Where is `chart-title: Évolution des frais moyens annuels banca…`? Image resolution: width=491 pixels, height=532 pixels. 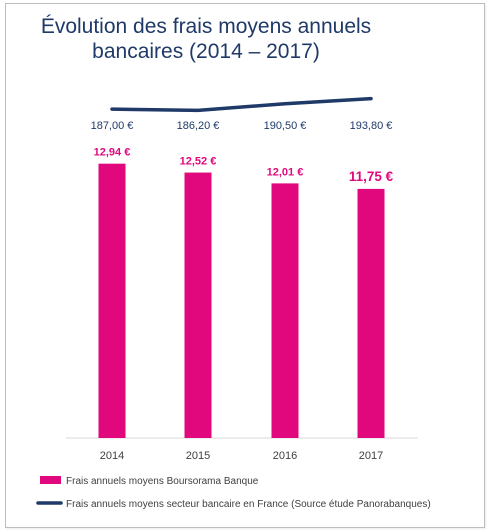
chart-title: Évolution des frais moyens annuels banca… is located at coordinates (206, 39).